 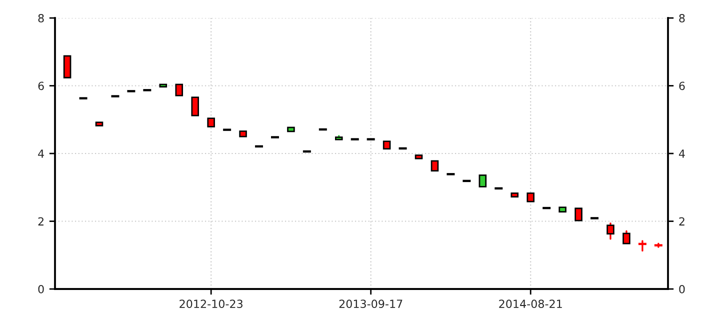 I want to click on y-tick-label: 2, so click(x=41, y=221).